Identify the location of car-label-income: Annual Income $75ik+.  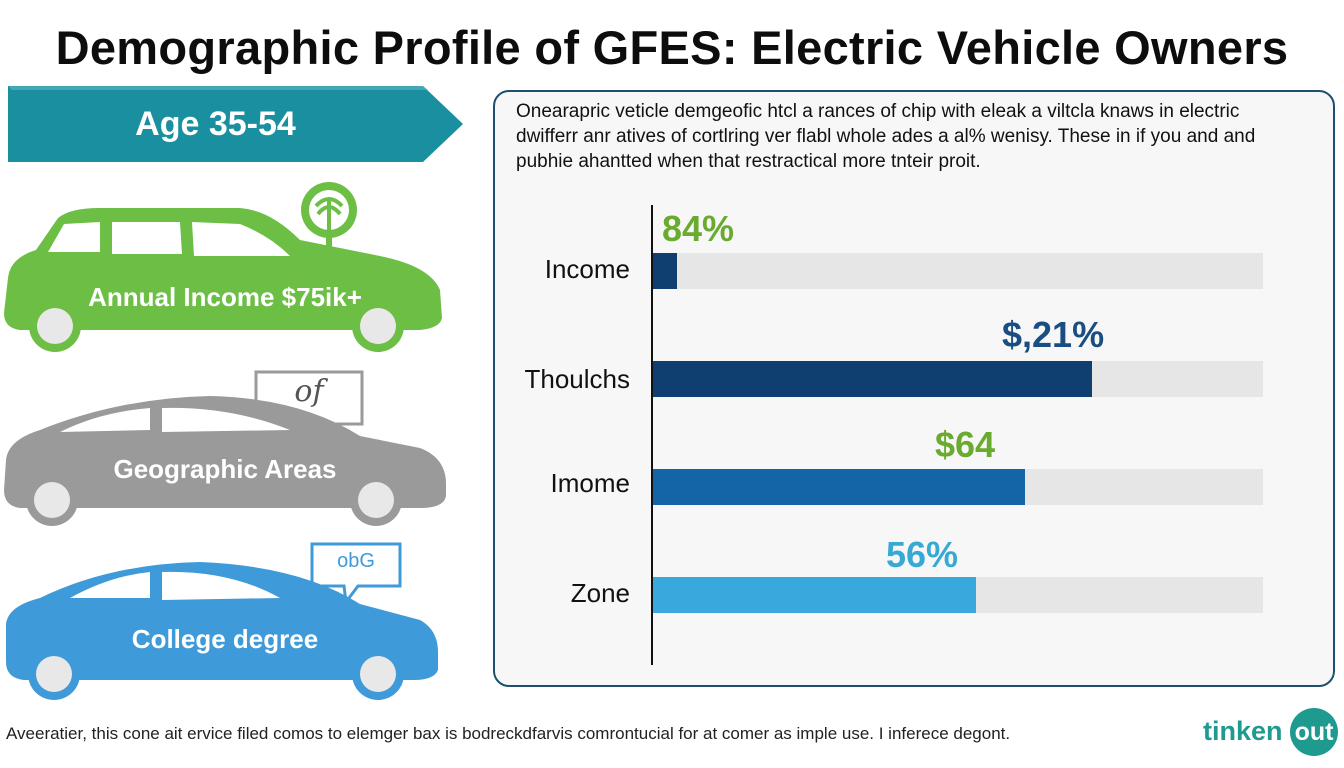
(225, 297).